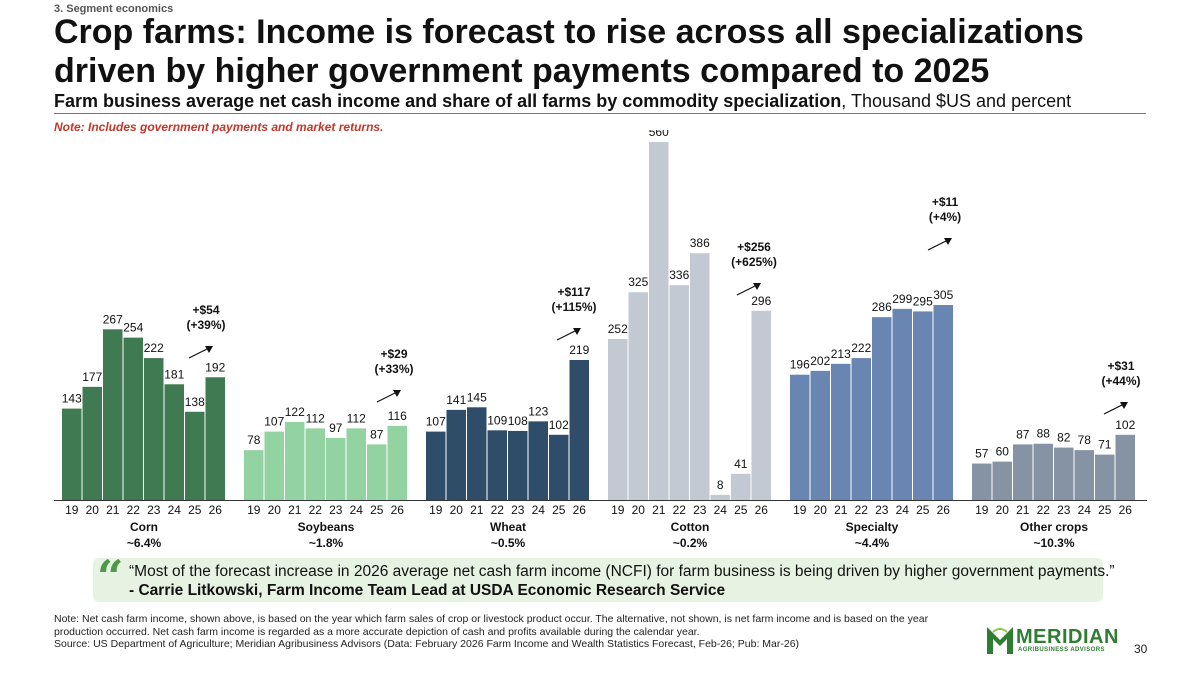 The image size is (1200, 673). I want to click on group-label: Other crops, so click(1054, 527).